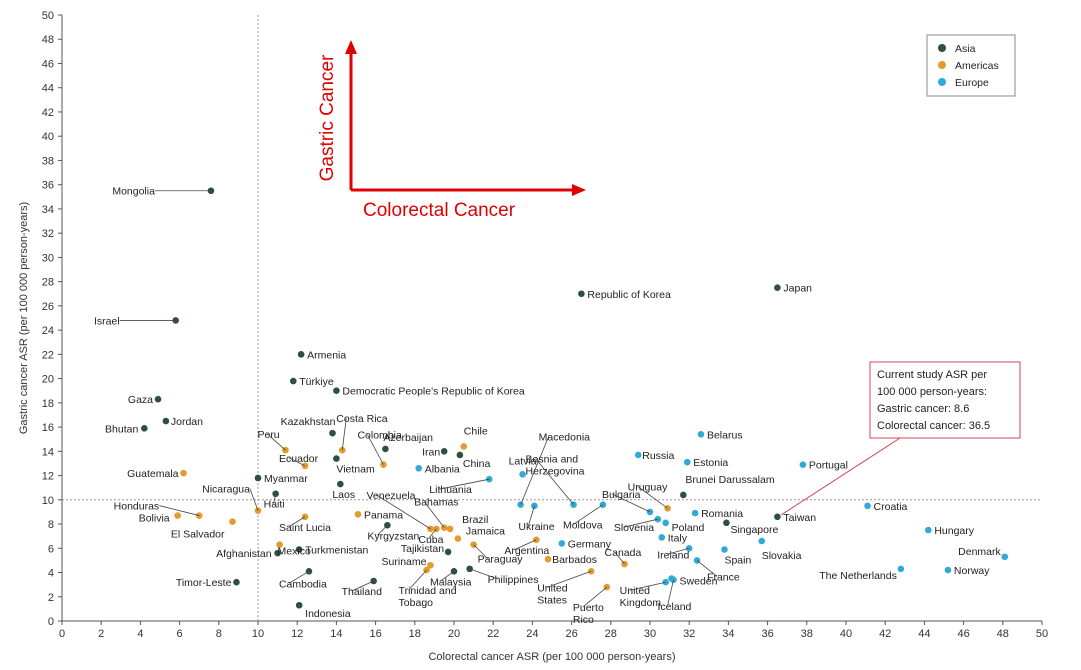  Describe the element at coordinates (928, 530) in the screenshot. I see `point-hungary` at that location.